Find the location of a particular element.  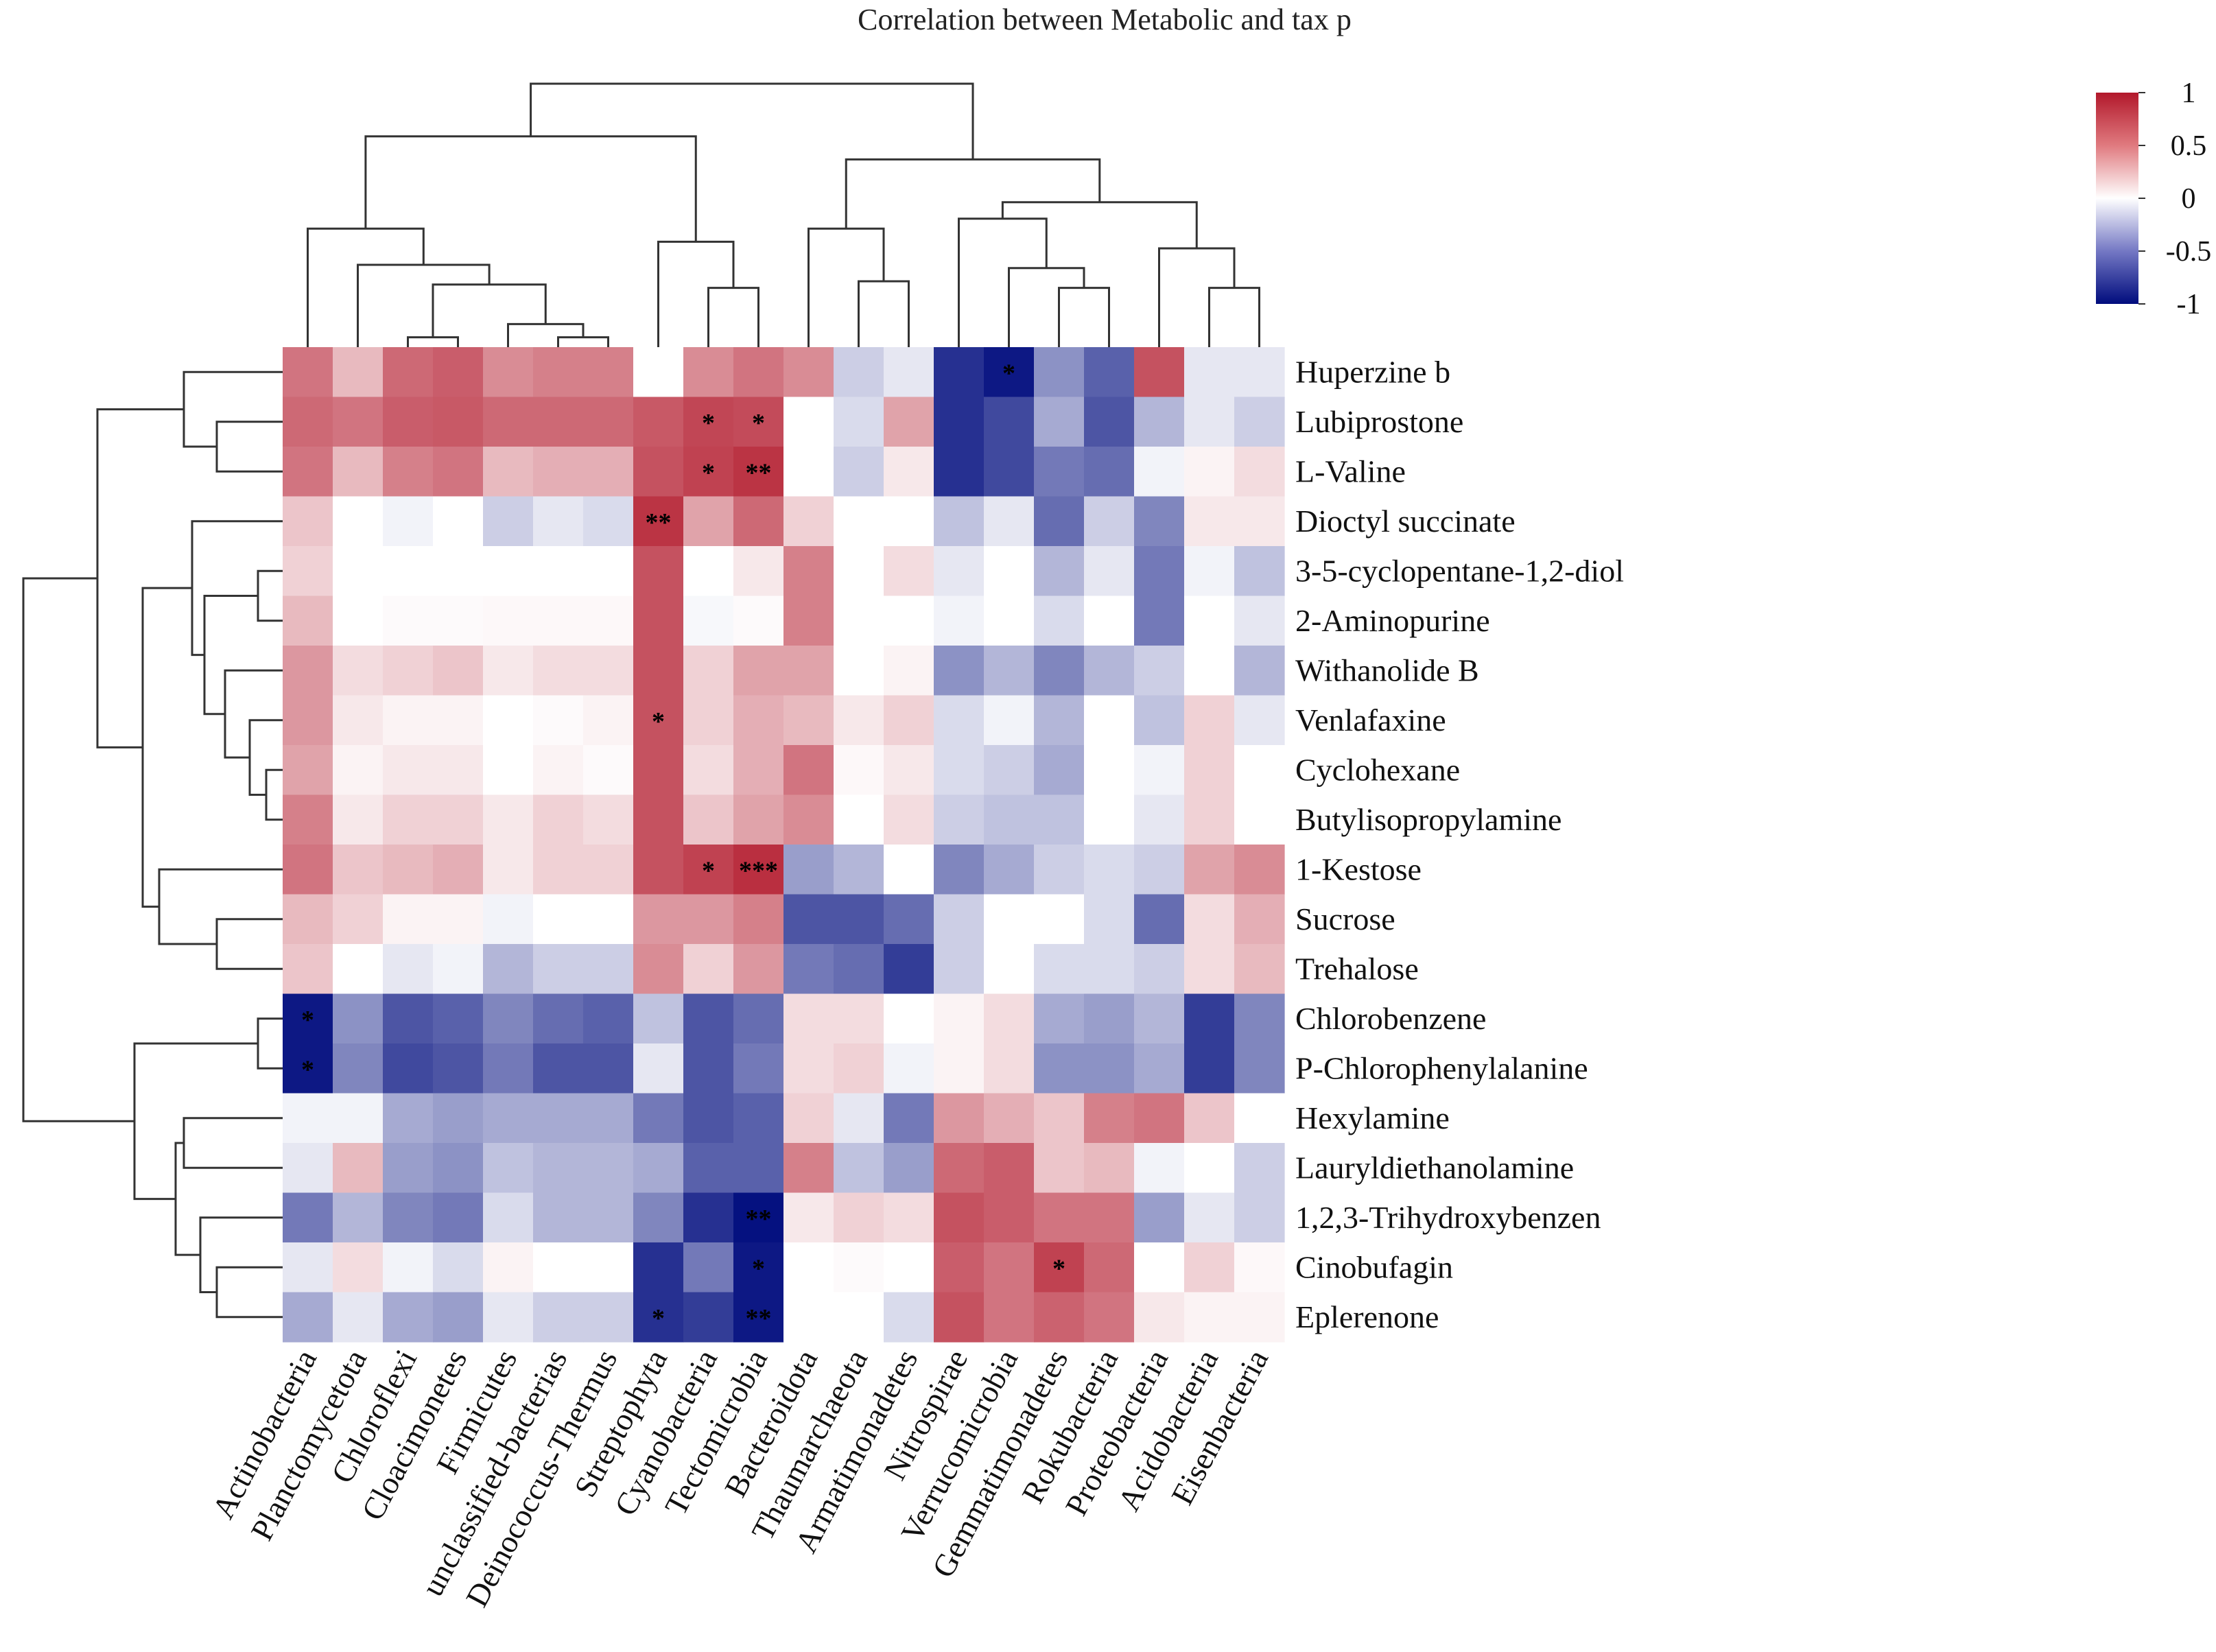

significance-star: ** is located at coordinates (659, 522).